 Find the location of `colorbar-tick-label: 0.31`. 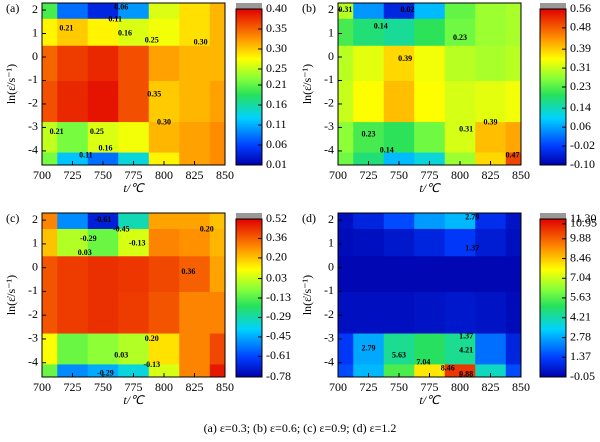

colorbar-tick-label: 0.31 is located at coordinates (580, 67).